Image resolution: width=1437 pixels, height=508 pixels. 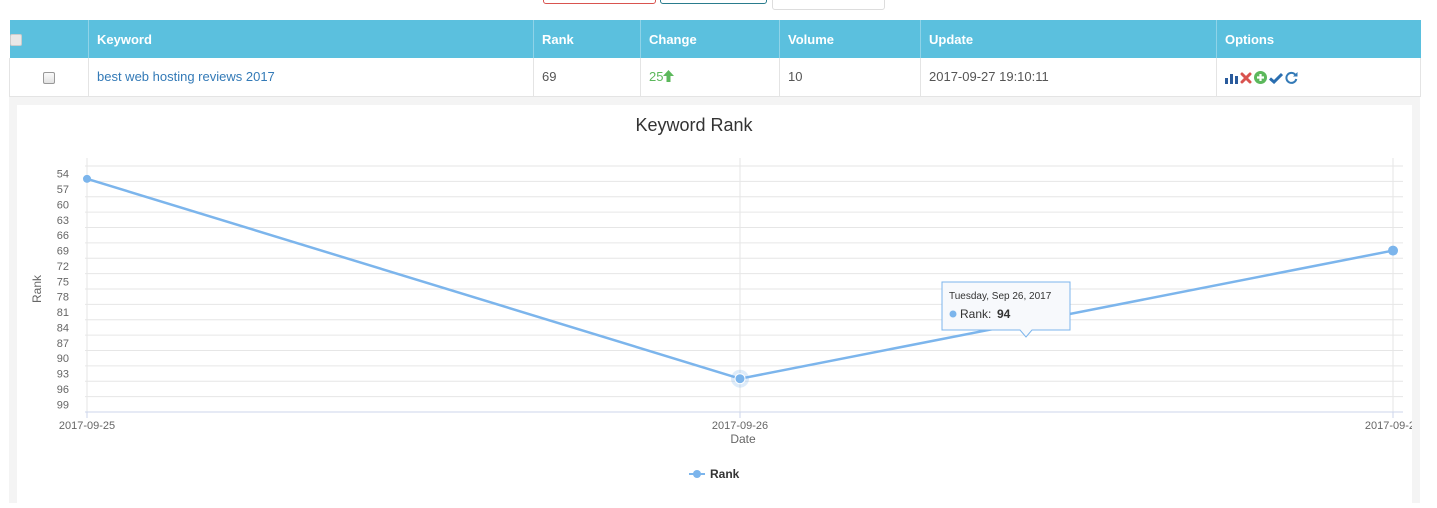 What do you see at coordinates (710, 77) in the screenshot?
I see `change-cell: 25` at bounding box center [710, 77].